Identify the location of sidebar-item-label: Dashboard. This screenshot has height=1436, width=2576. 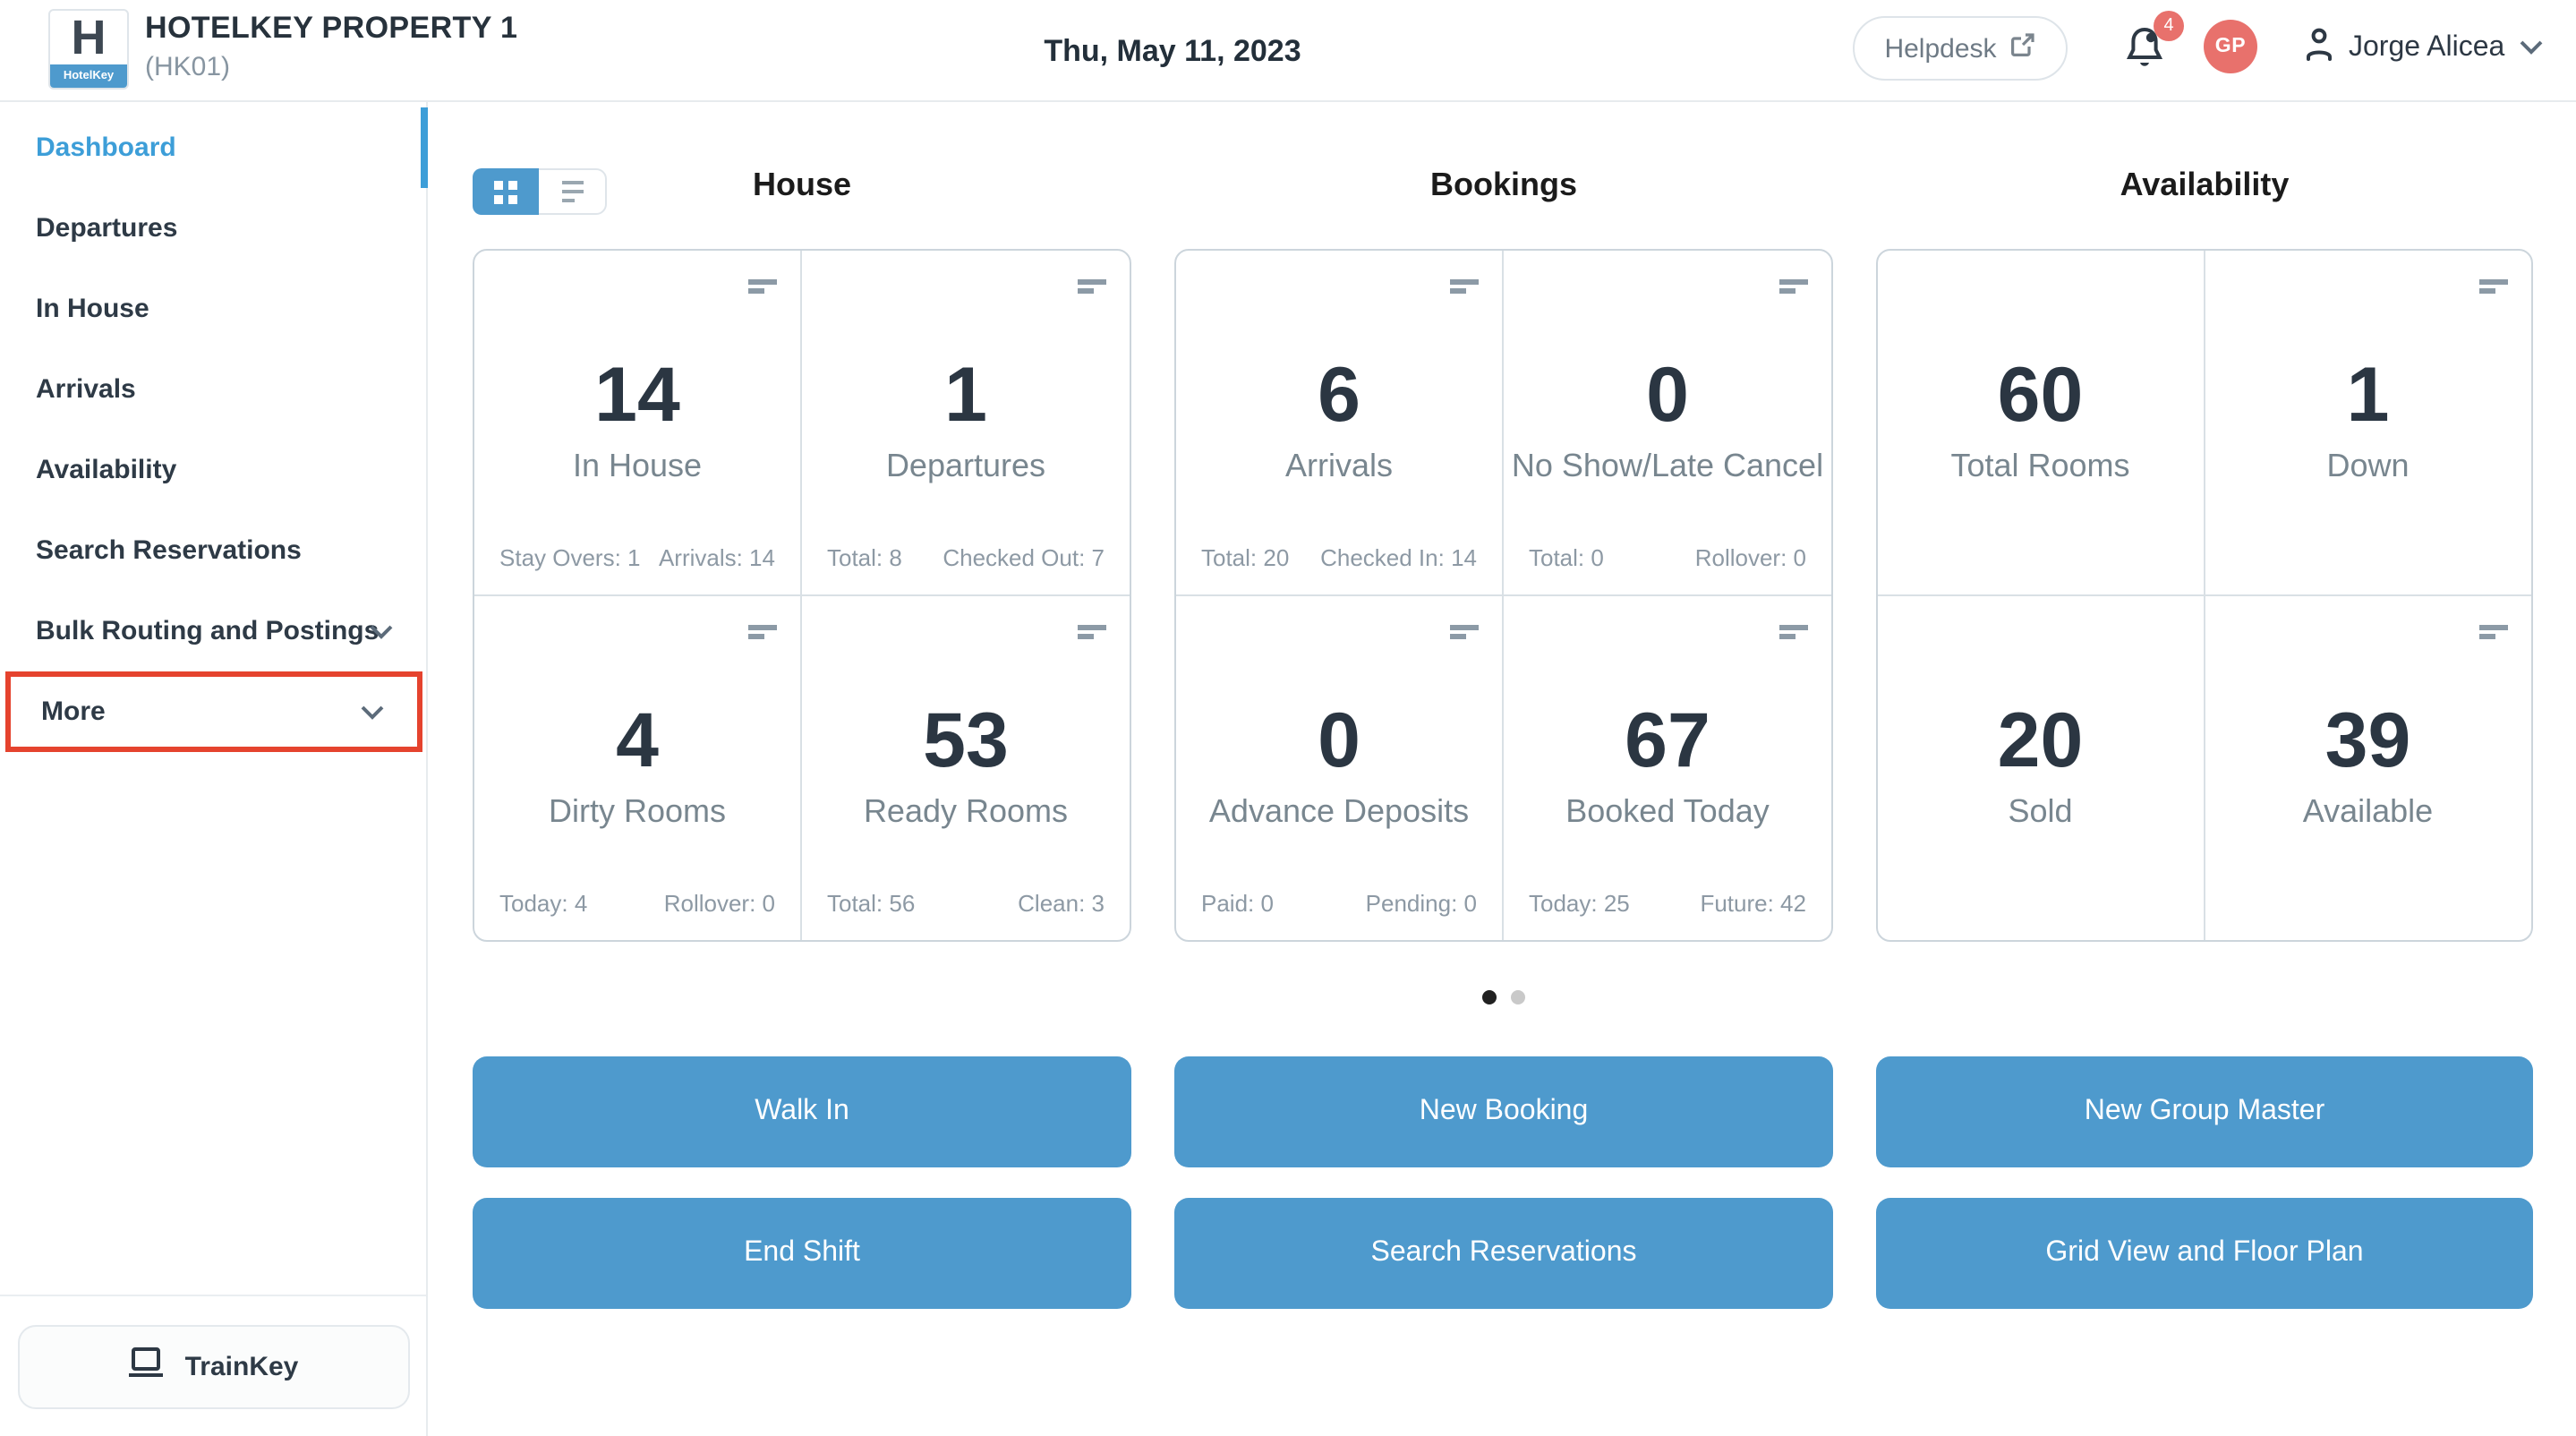
(106, 147).